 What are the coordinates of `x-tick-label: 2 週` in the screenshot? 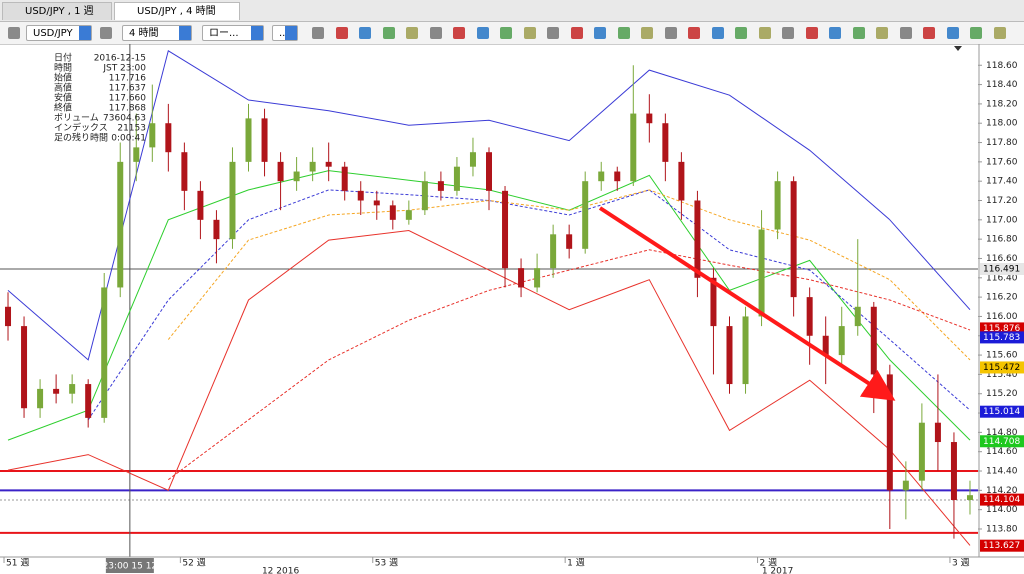 It's located at (769, 563).